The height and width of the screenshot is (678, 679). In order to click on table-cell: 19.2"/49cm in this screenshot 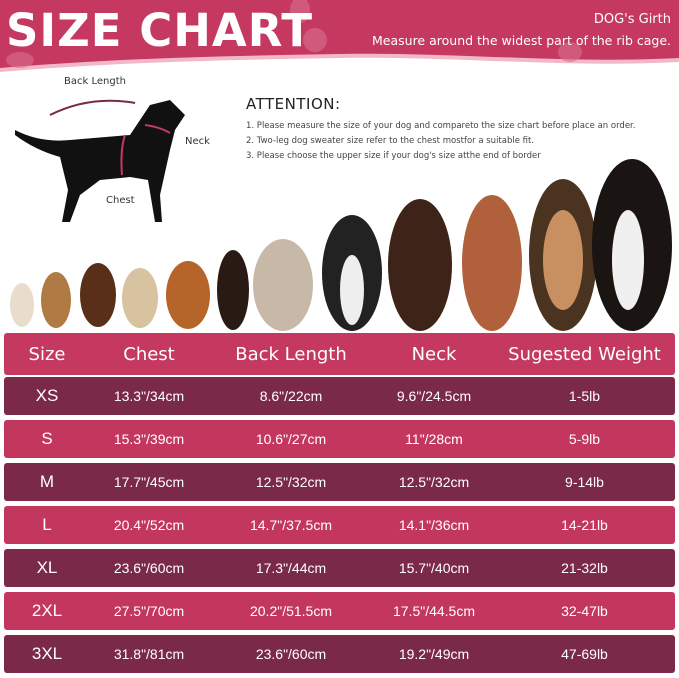, I will do `click(434, 654)`.